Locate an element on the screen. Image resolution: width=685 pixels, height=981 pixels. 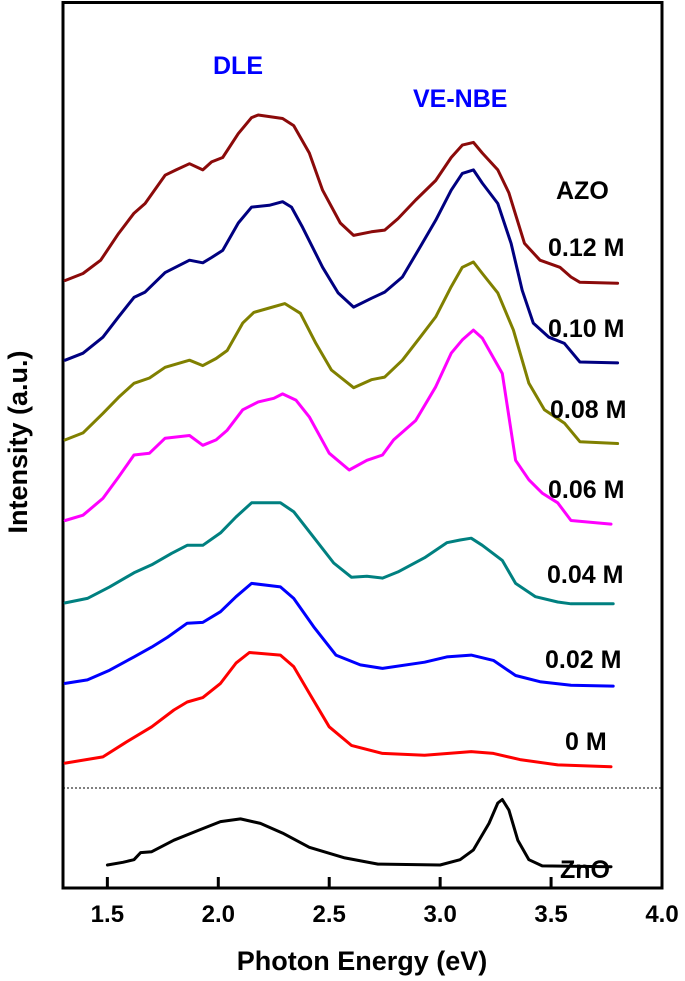
x-tick-label: 3.5 is located at coordinates (550, 914).